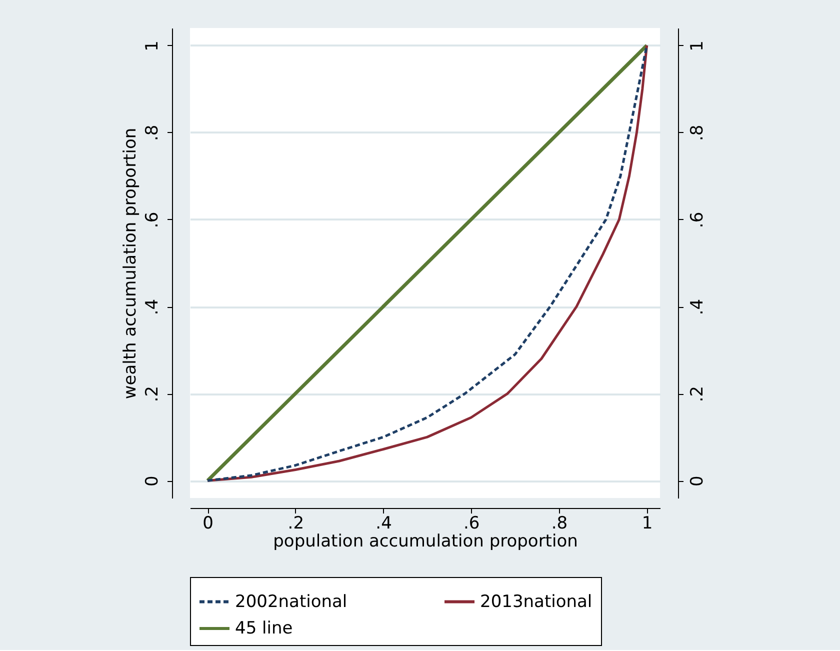  I want to click on x-tick-label: .8, so click(559, 524).